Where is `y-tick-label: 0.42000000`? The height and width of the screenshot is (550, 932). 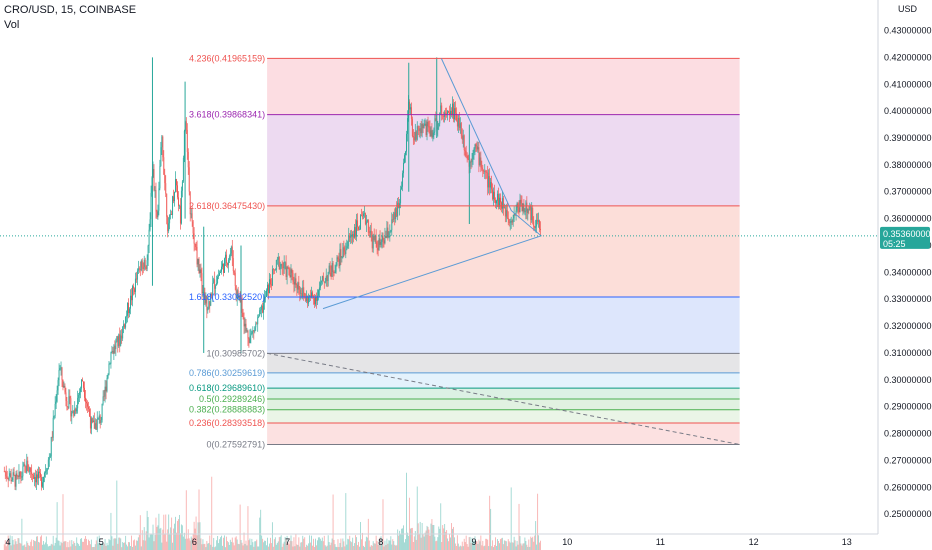 y-tick-label: 0.42000000 is located at coordinates (908, 57).